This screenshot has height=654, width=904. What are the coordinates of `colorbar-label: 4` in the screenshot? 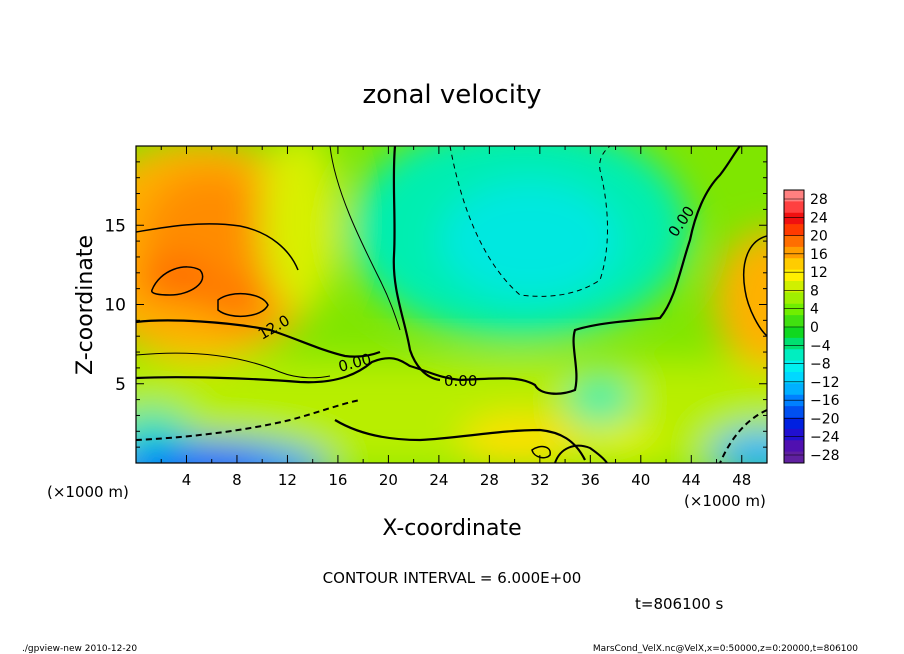 It's located at (814, 310).